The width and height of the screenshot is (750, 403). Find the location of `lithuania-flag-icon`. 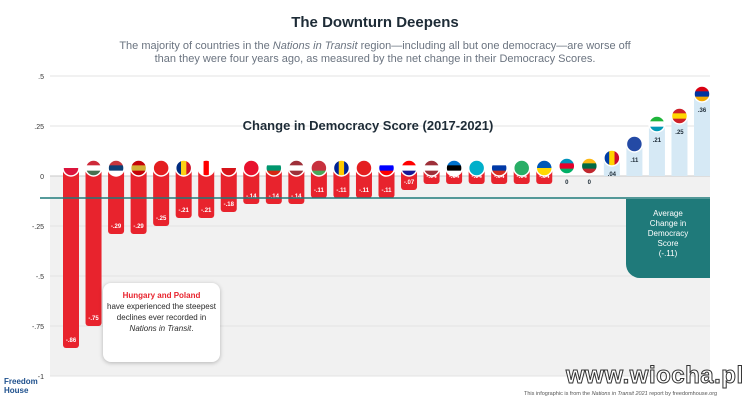

lithuania-flag-icon is located at coordinates (589, 166).